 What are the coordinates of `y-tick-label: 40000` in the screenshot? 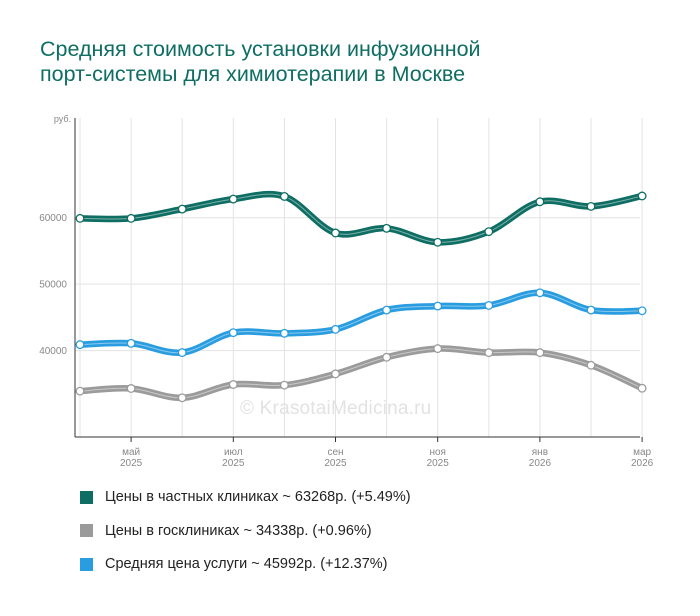 It's located at (53, 351).